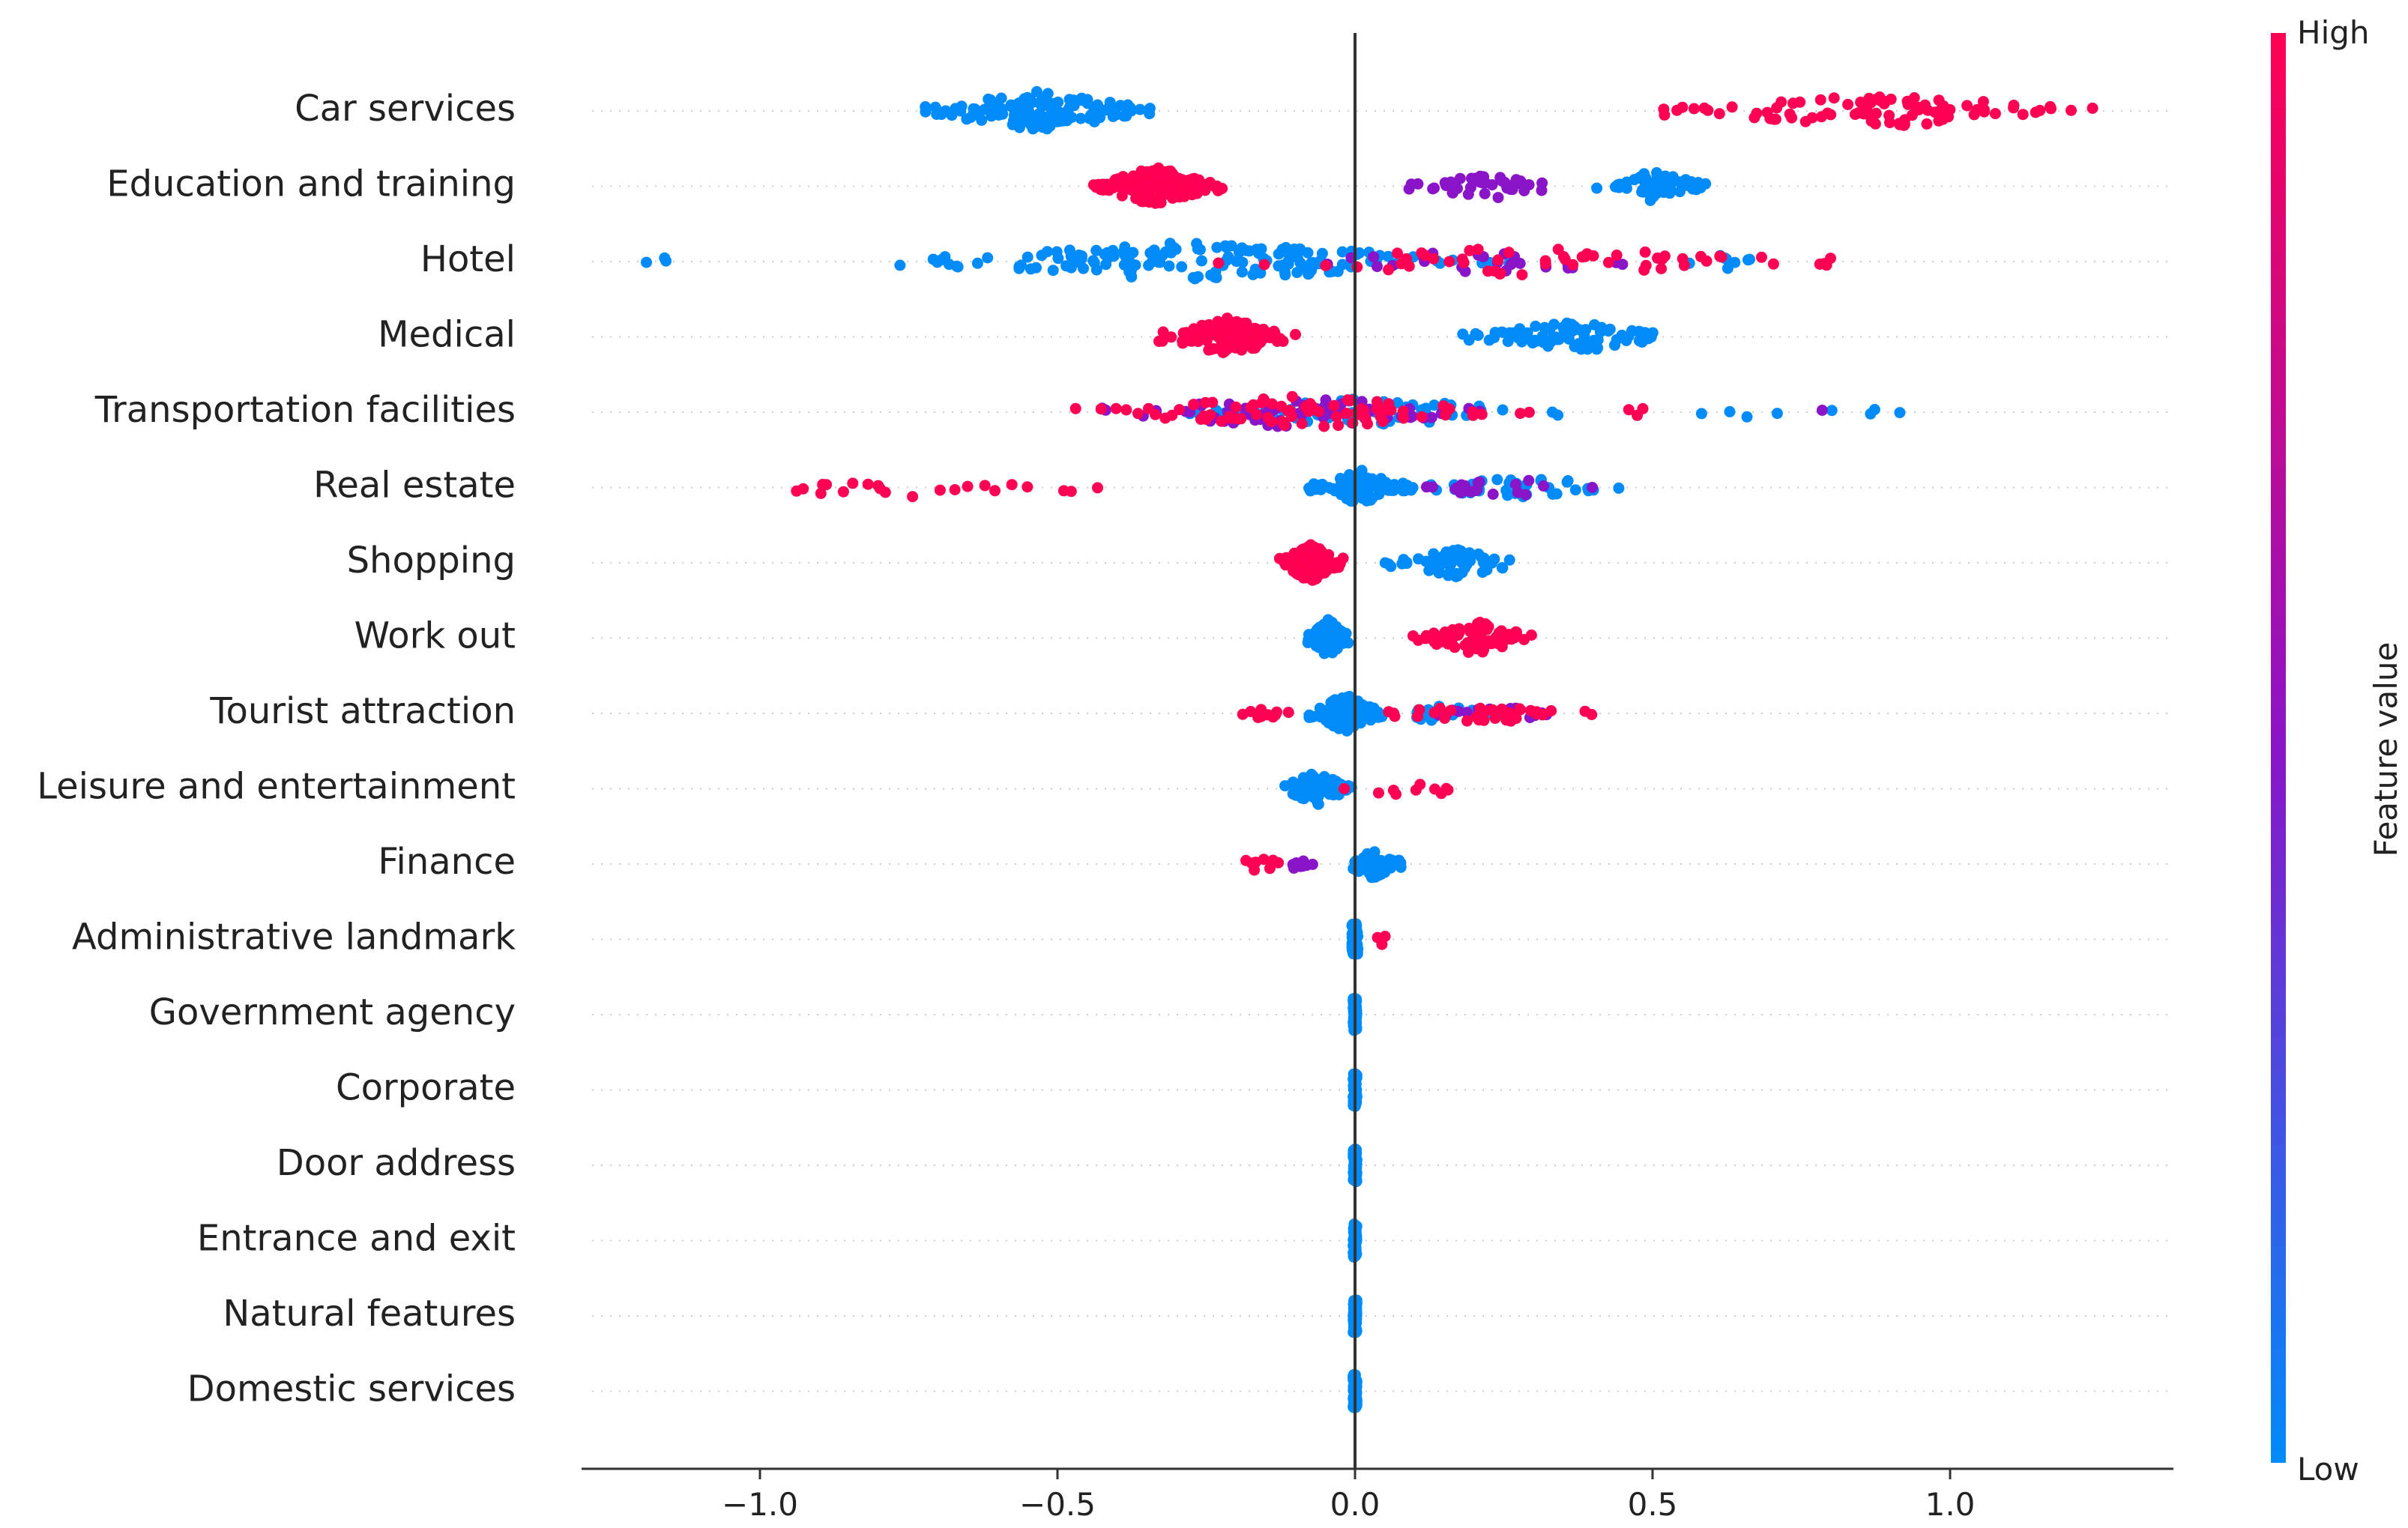  I want to click on colorbar-gradient, so click(2278, 748).